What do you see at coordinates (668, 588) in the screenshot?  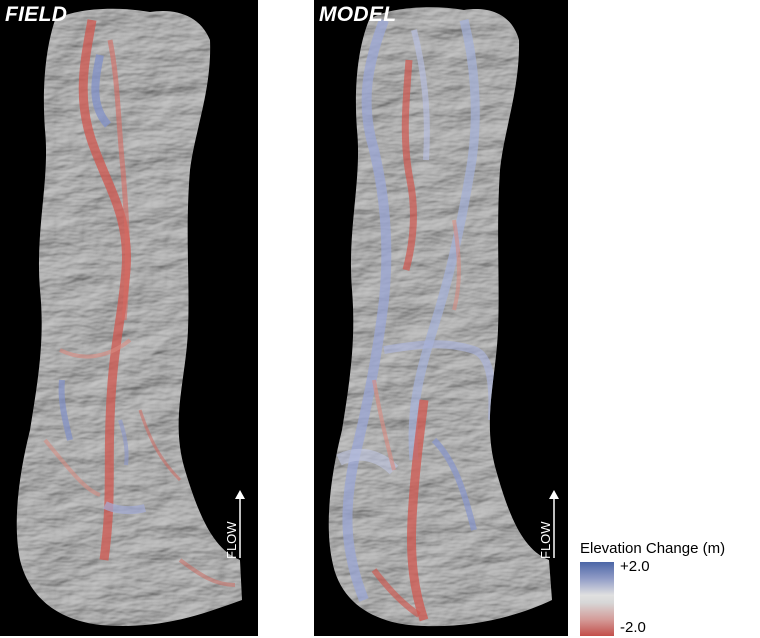 I see `elevation-legend: Elevation Change (m) +2.0 -2.0` at bounding box center [668, 588].